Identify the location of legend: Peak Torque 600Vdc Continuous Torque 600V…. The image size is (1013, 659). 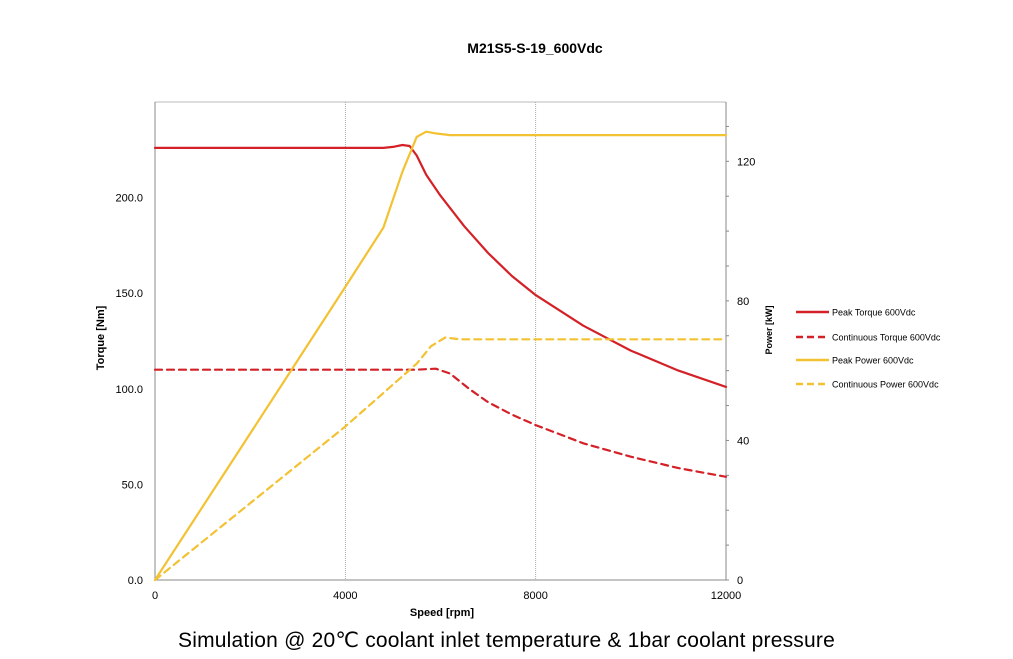
(868, 349).